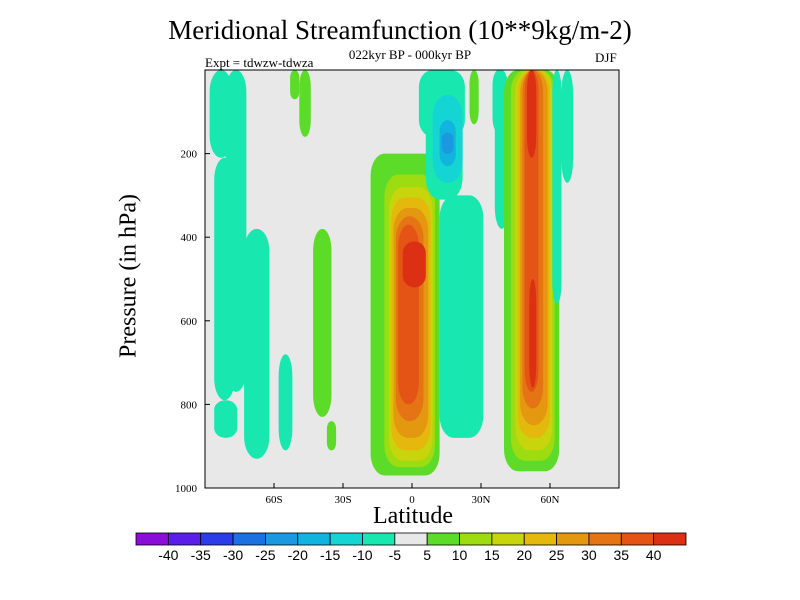 This screenshot has height=600, width=800. Describe the element at coordinates (589, 555) in the screenshot. I see `colorbar-label: 30` at that location.